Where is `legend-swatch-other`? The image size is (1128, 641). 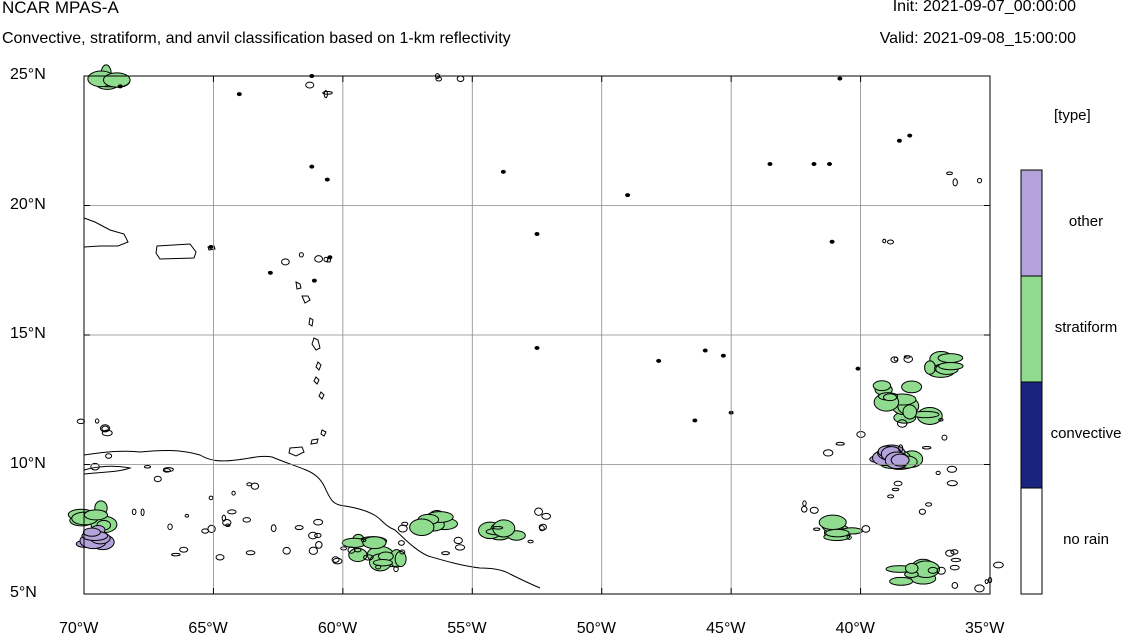
legend-swatch-other is located at coordinates (1031, 223).